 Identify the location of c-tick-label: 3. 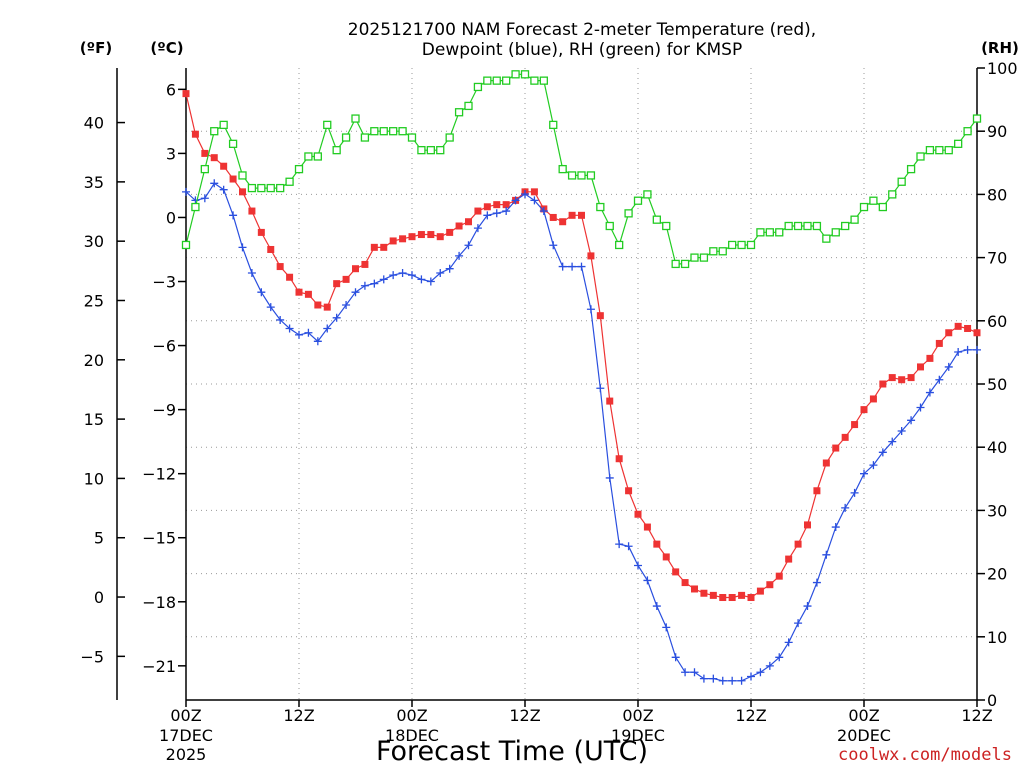
(171, 153).